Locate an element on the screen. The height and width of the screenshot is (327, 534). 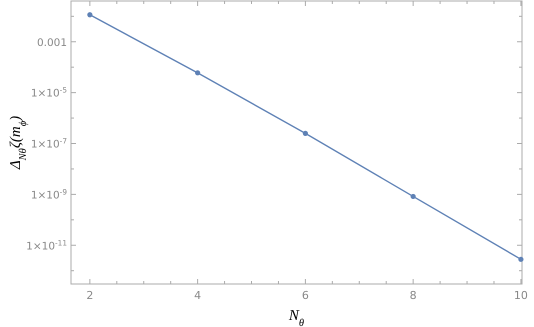
x-tick-label: 6 is located at coordinates (305, 295).